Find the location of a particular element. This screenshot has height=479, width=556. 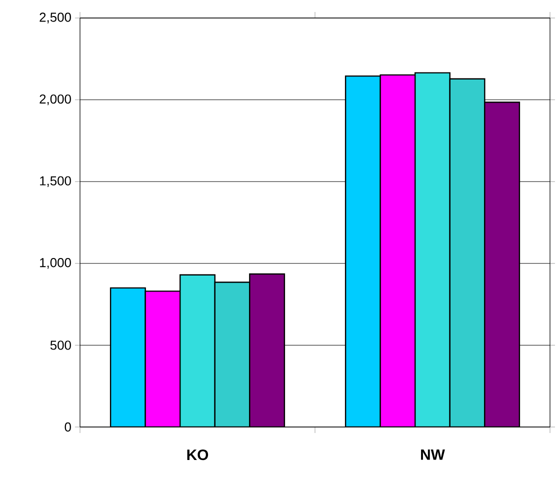

y-tick-label: 500 is located at coordinates (60, 345).